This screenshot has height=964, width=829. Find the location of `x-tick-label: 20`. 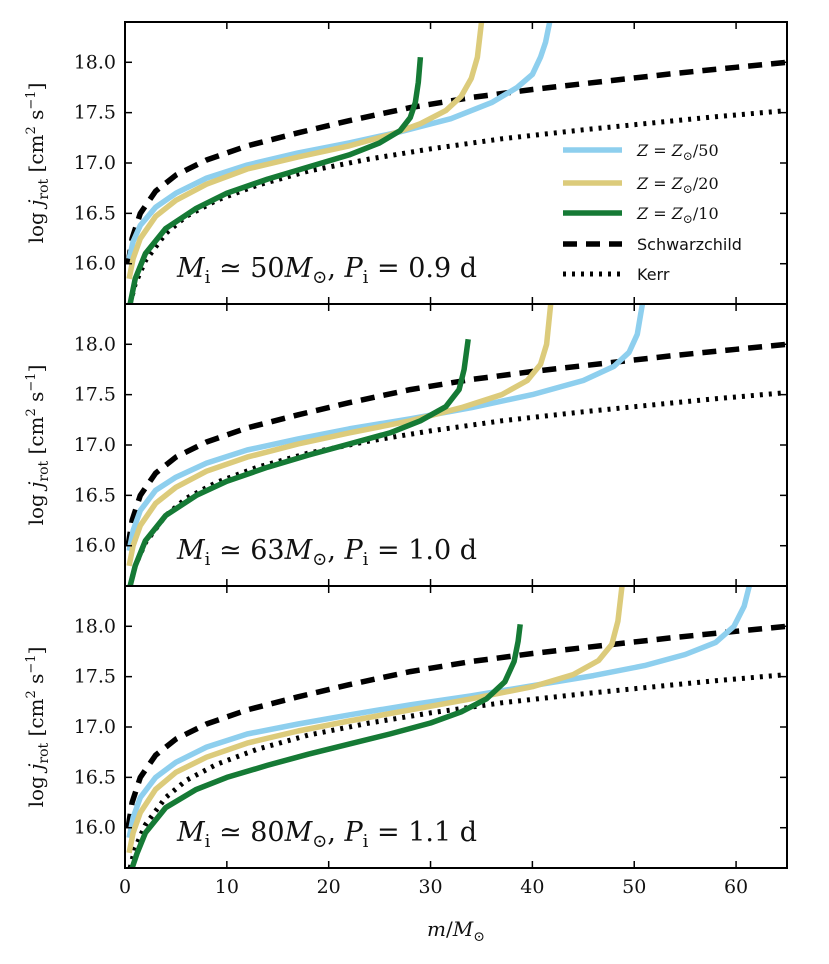

x-tick-label: 20 is located at coordinates (329, 887).